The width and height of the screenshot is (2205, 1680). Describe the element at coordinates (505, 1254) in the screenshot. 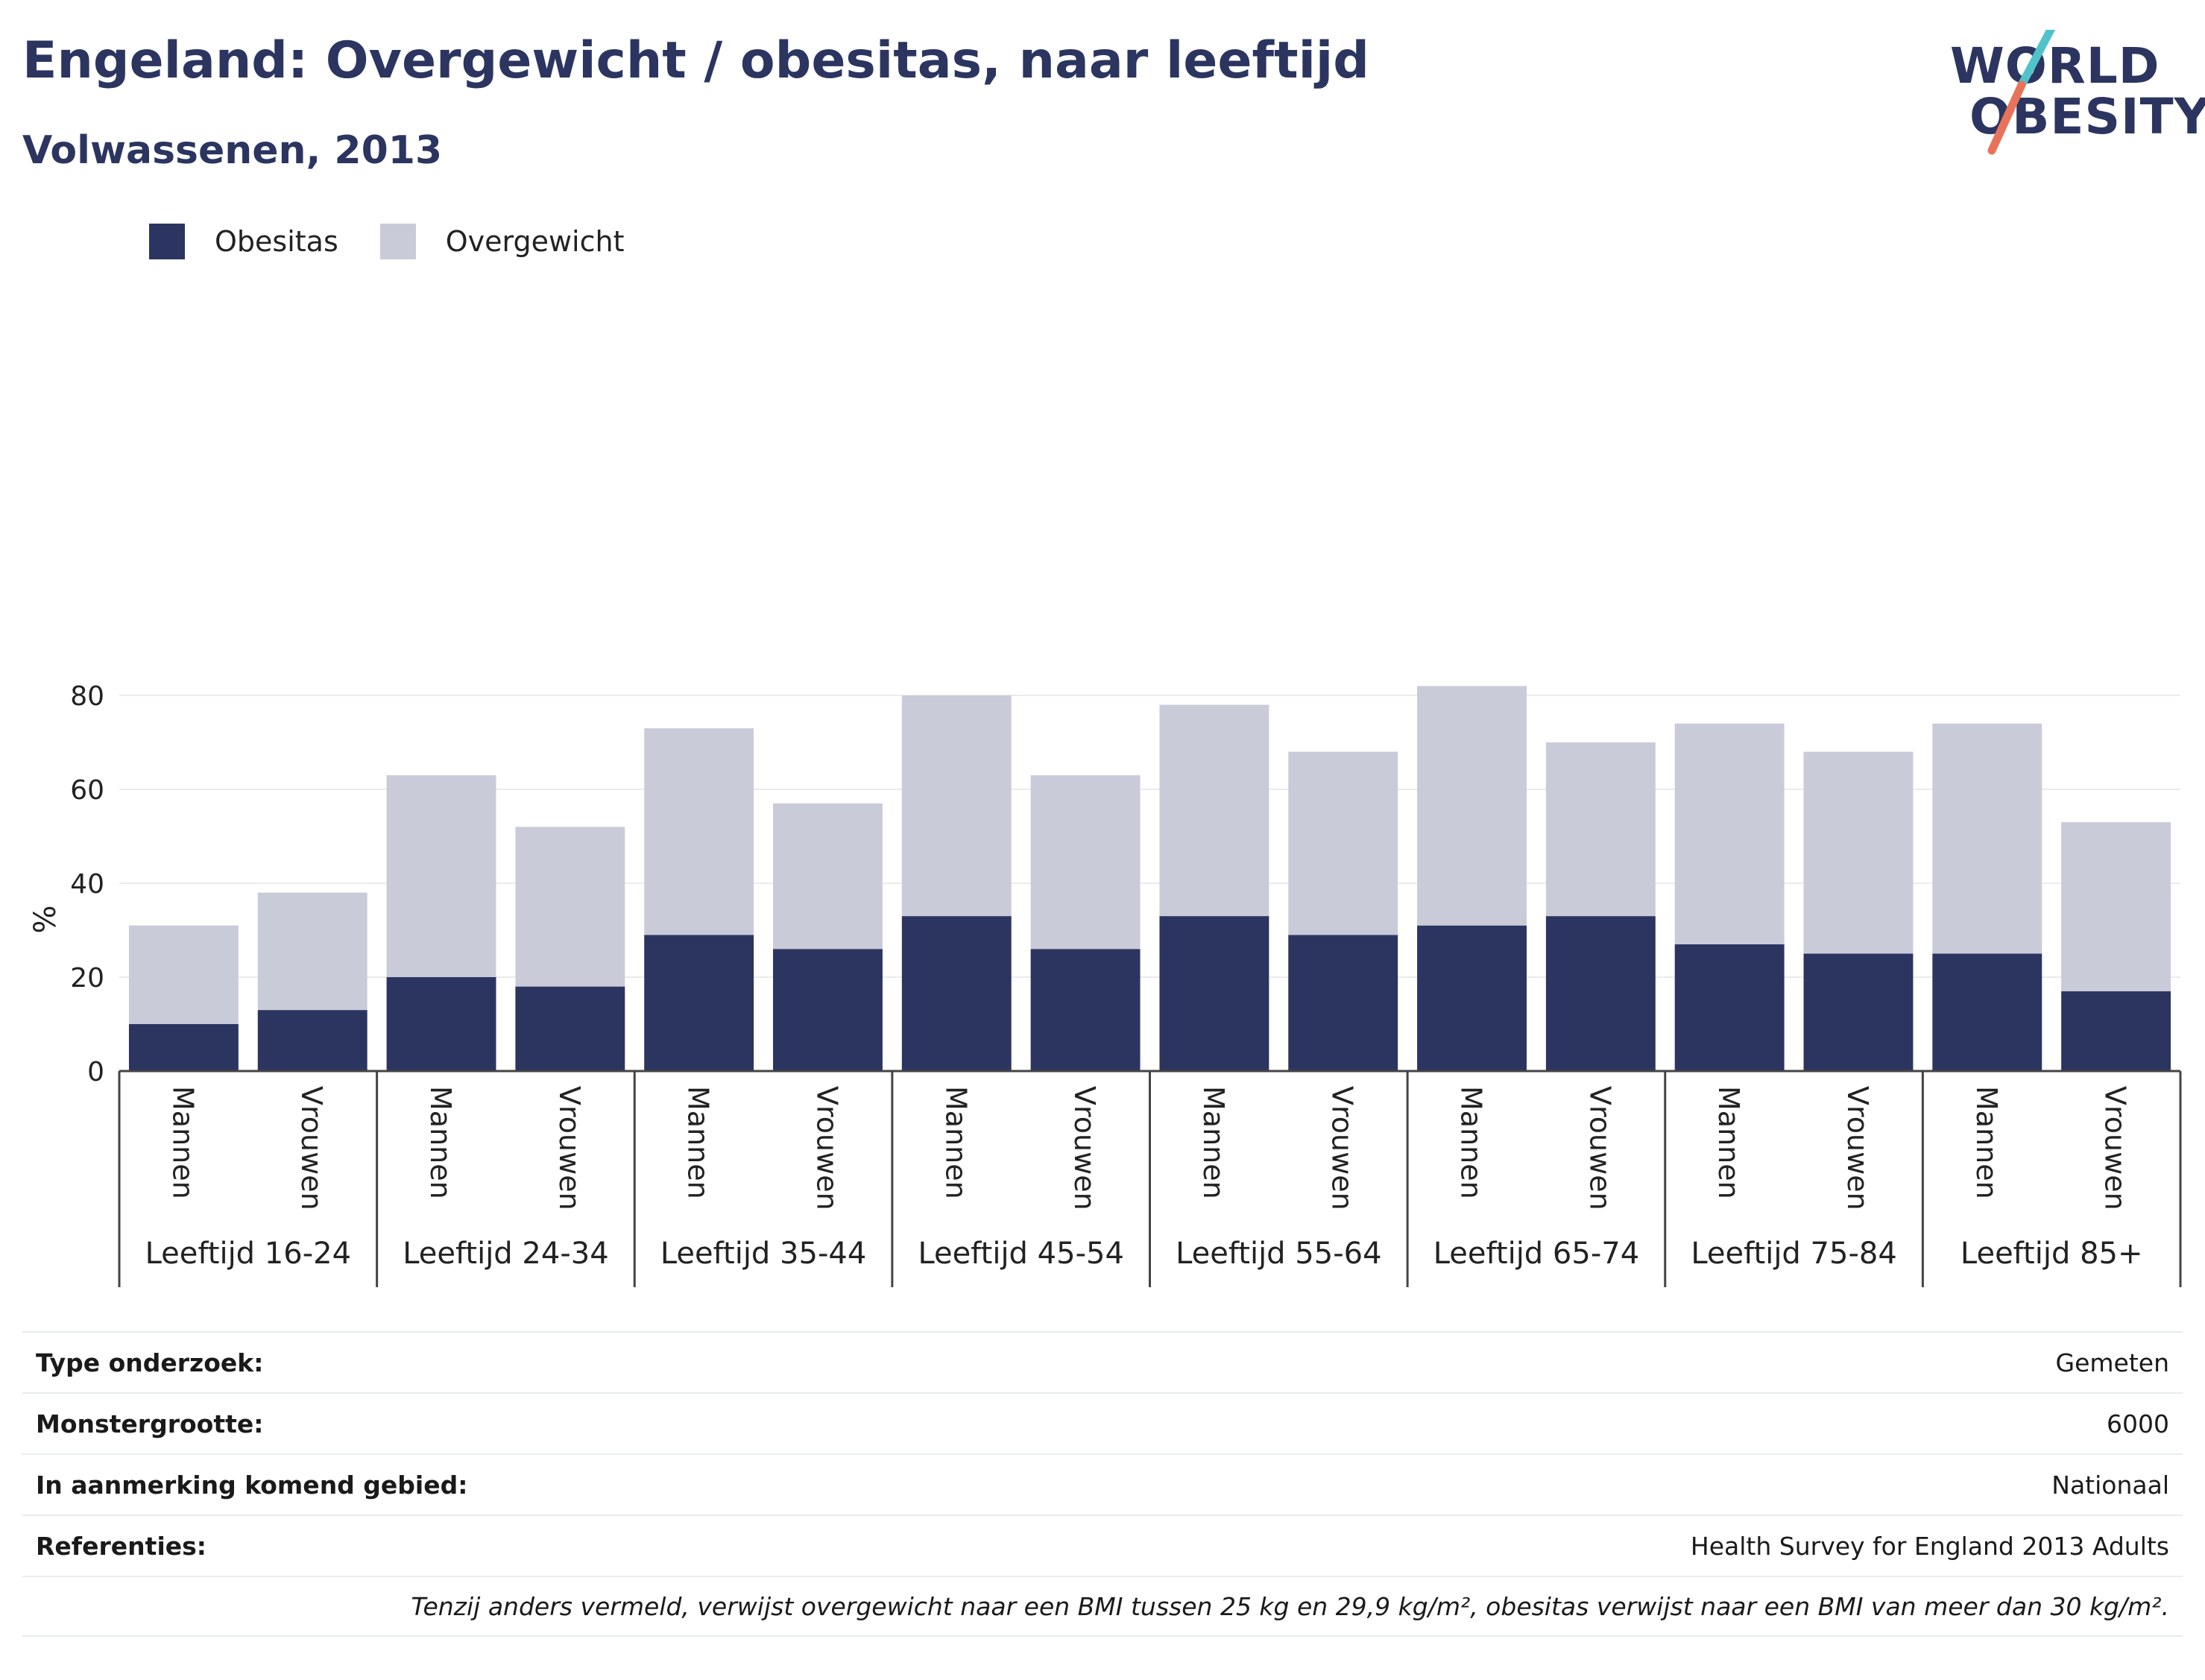

I see `x-group-label: Leeftijd 24-34` at that location.